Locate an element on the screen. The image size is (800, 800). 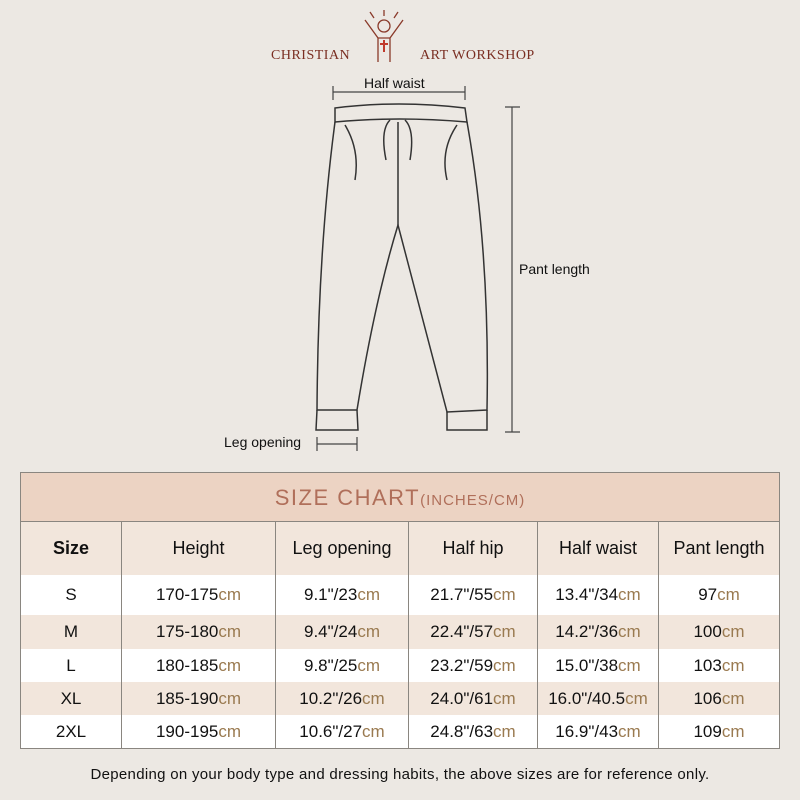
size-cell: 2XL is located at coordinates (71, 731).